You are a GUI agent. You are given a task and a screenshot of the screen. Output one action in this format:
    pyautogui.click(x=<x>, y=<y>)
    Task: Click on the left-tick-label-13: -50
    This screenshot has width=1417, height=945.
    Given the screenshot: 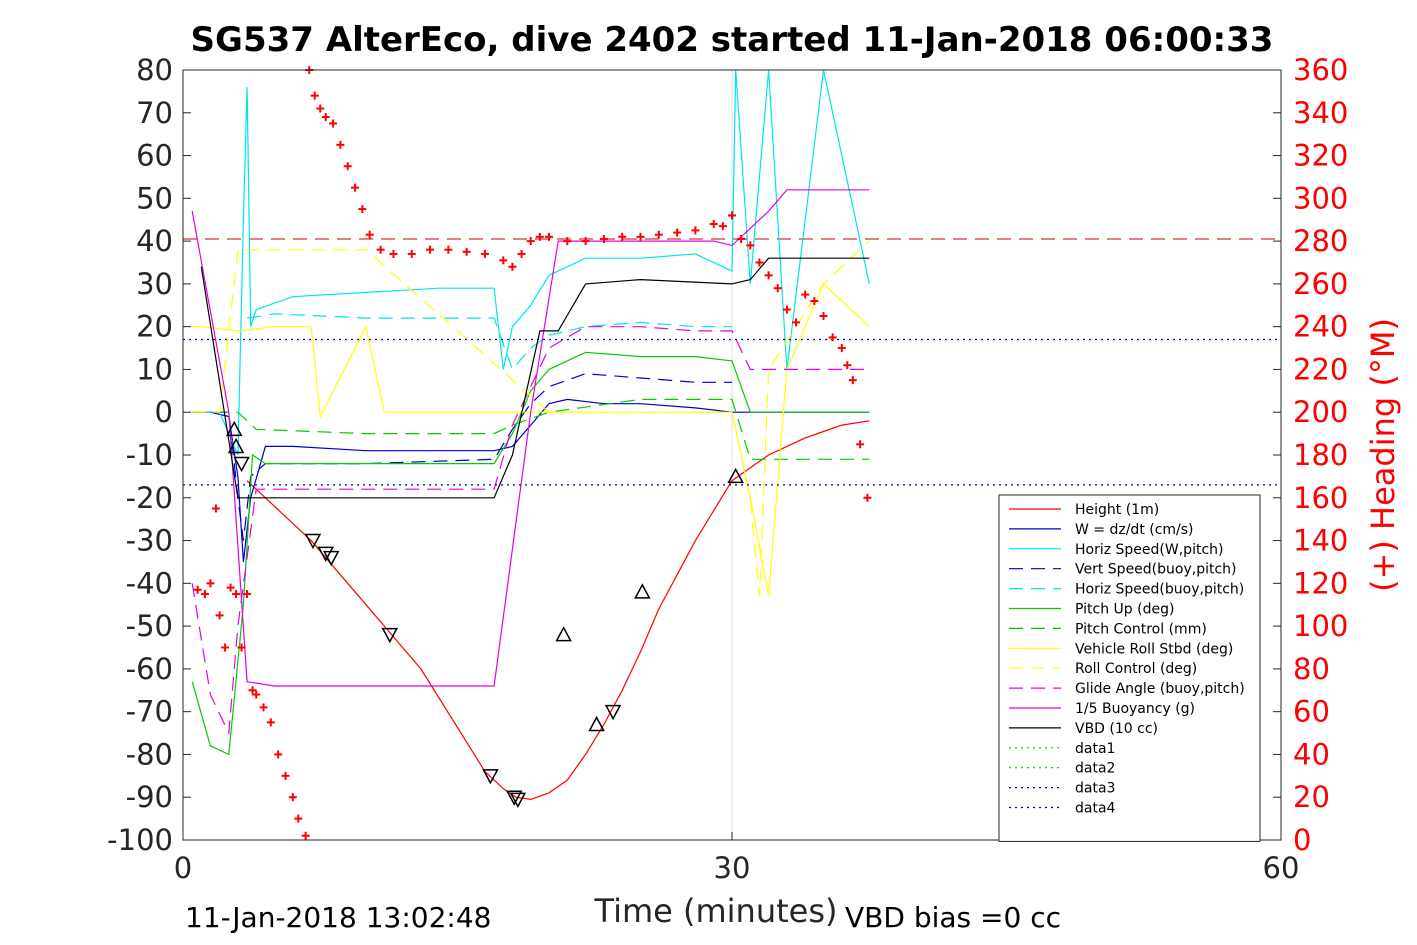 What is the action you would take?
    pyautogui.click(x=149, y=626)
    